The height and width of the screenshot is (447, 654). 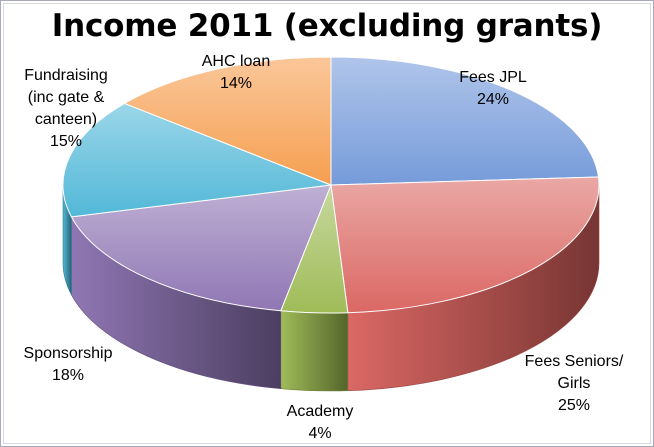 What do you see at coordinates (465, 245) in the screenshot?
I see `pie-slice-fees-seniors-girls` at bounding box center [465, 245].